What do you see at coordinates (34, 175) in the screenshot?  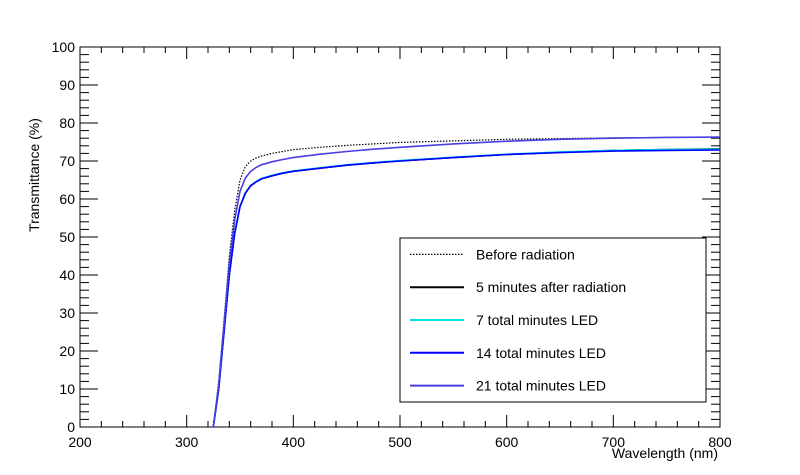 I see `y-axis-label: Transmittance (%)` at bounding box center [34, 175].